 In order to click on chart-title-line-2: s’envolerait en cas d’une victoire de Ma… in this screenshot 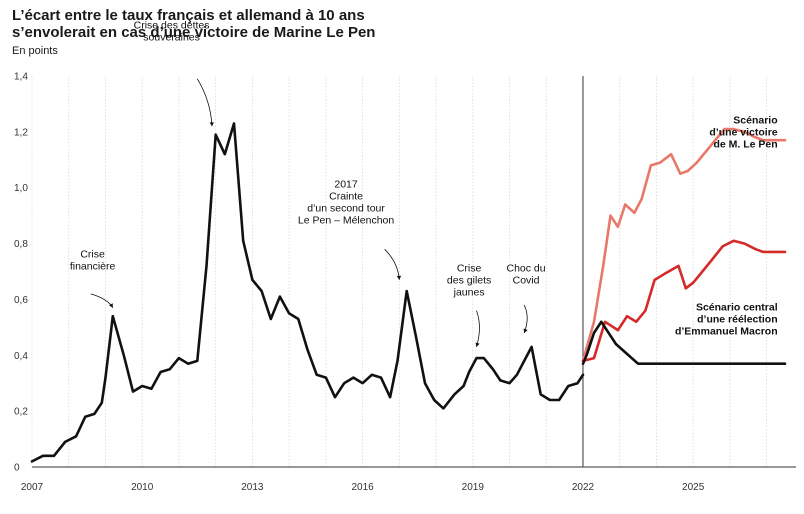, I will do `click(194, 32)`.